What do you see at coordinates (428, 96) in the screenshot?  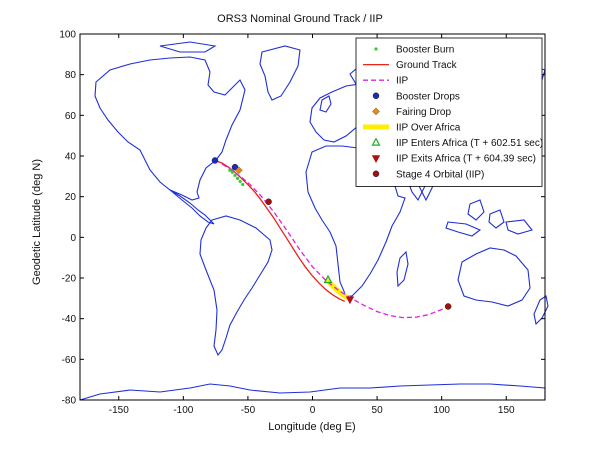 I see `legend-label-booster-drops: Booster Drops` at bounding box center [428, 96].